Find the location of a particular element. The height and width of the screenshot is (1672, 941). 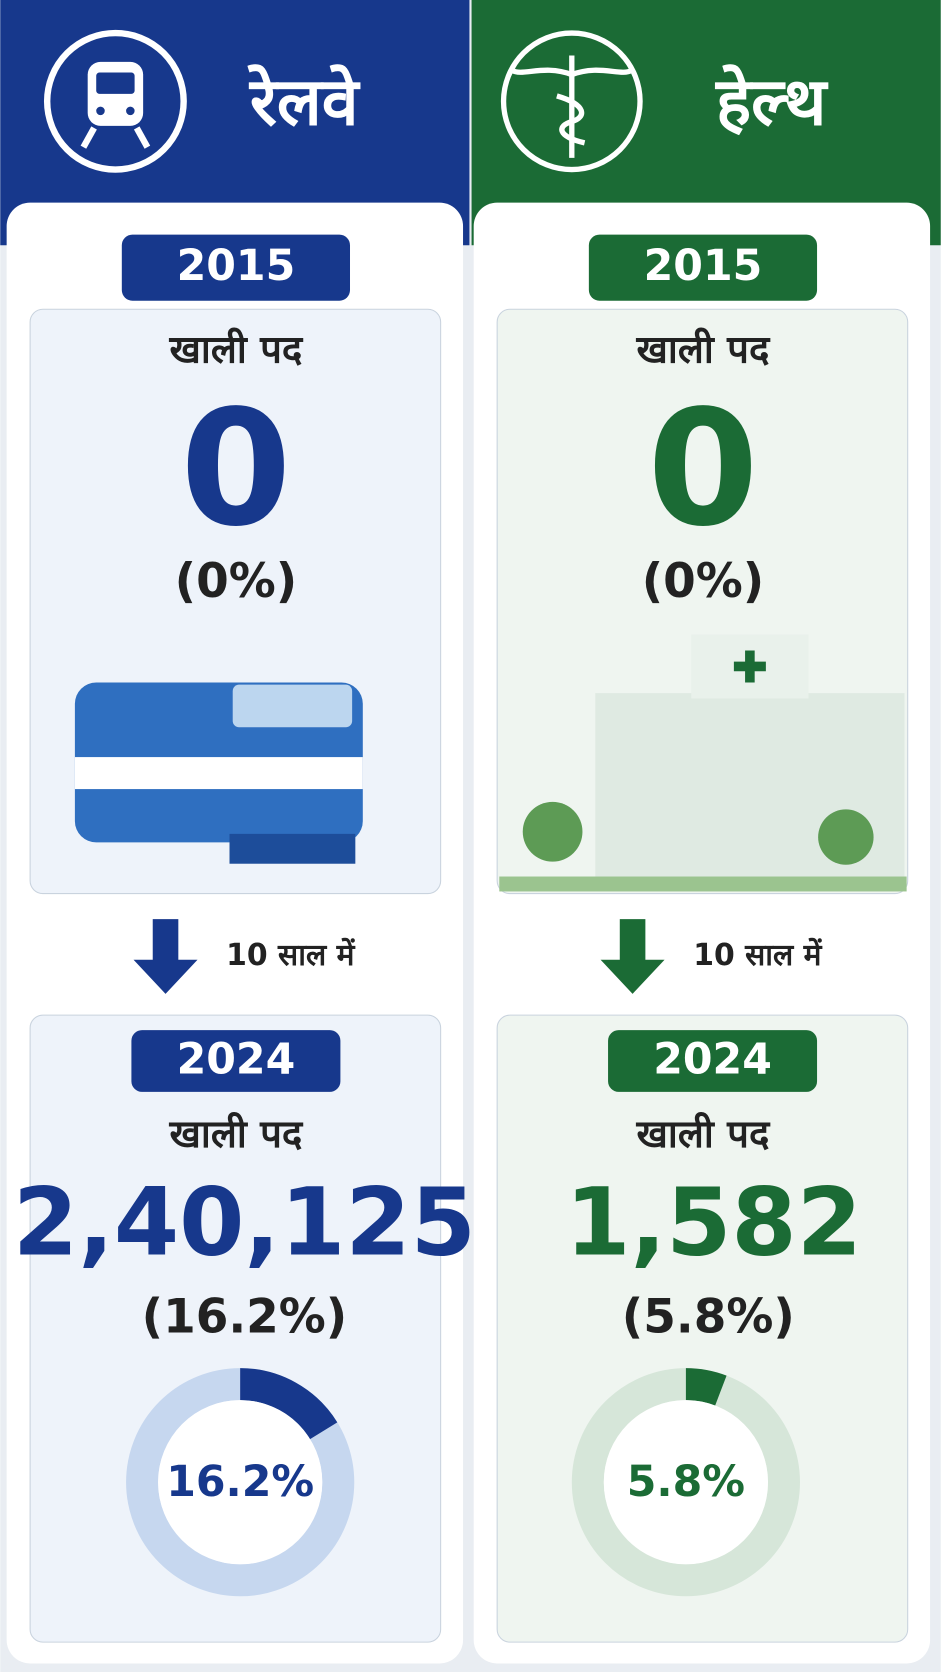

stat-percent: (16.2%) is located at coordinates (245, 1317).